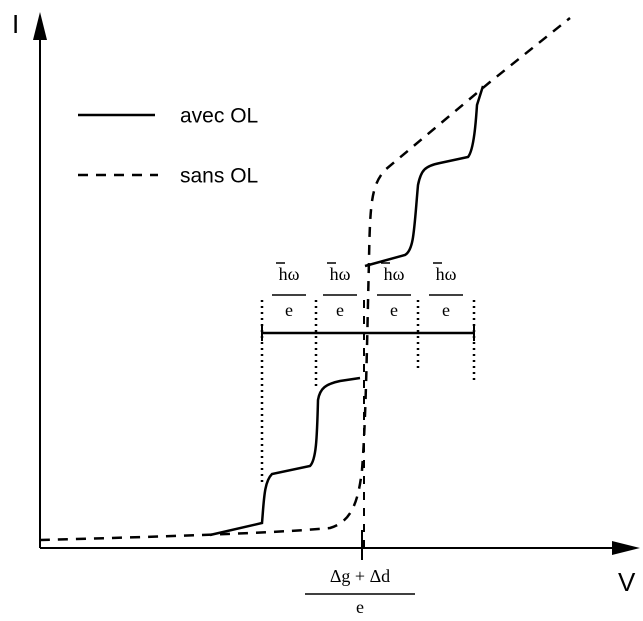  I want to click on x-label: V, so click(627, 582).